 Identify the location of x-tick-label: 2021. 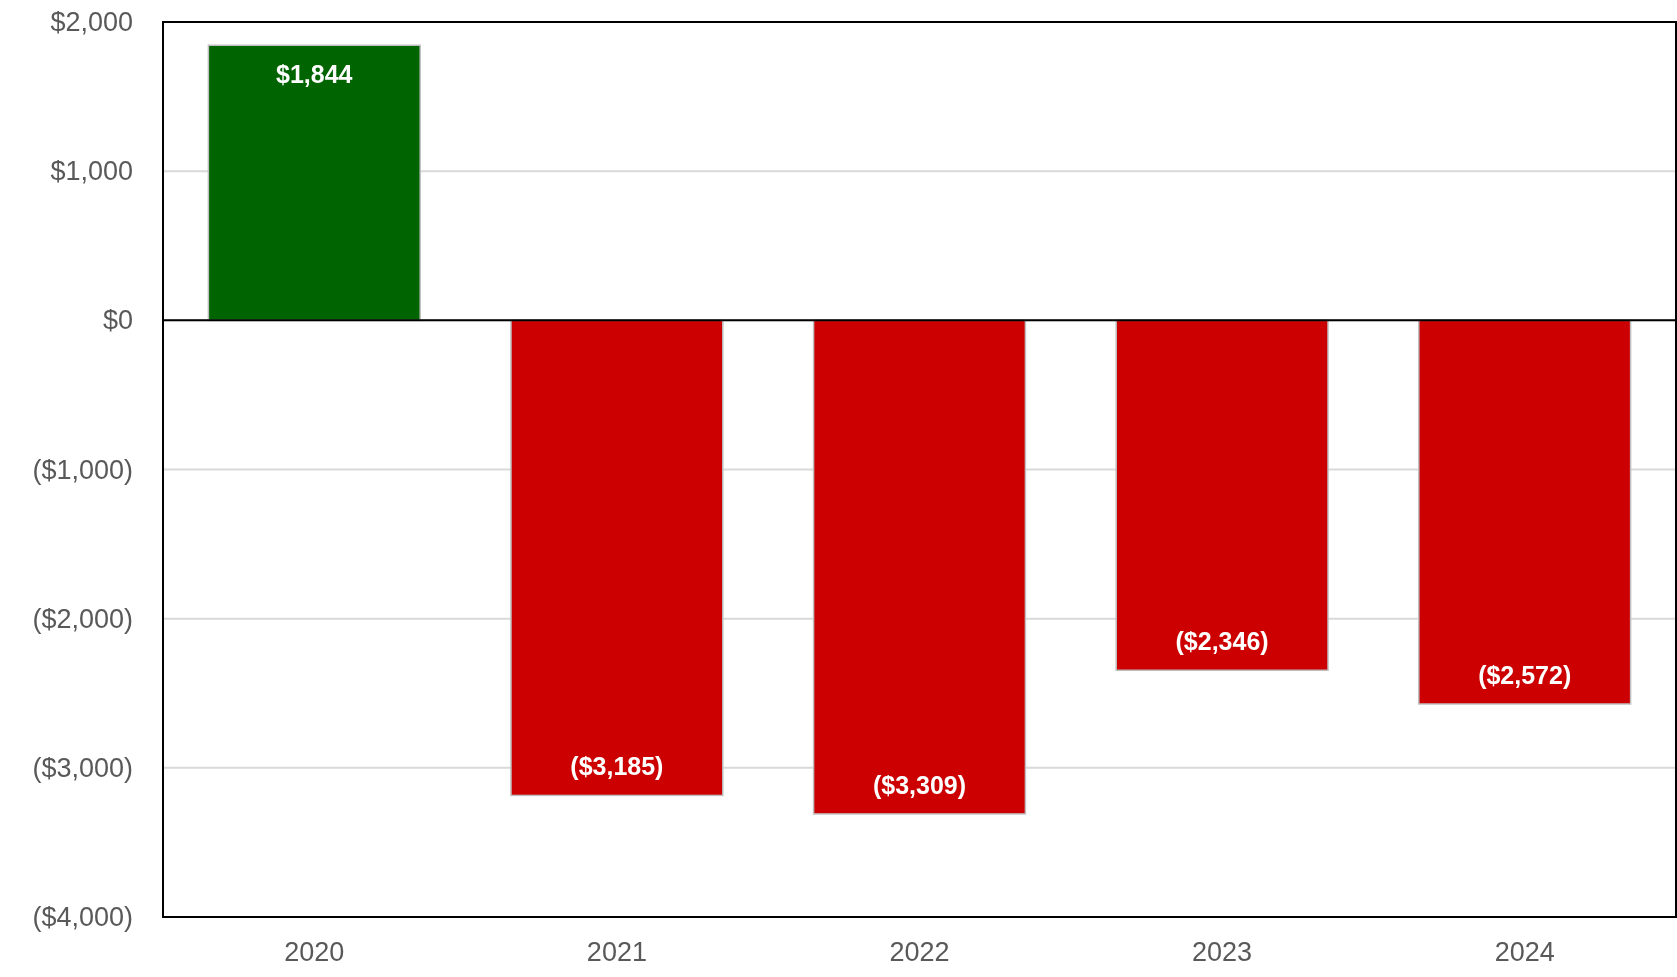
(616, 952).